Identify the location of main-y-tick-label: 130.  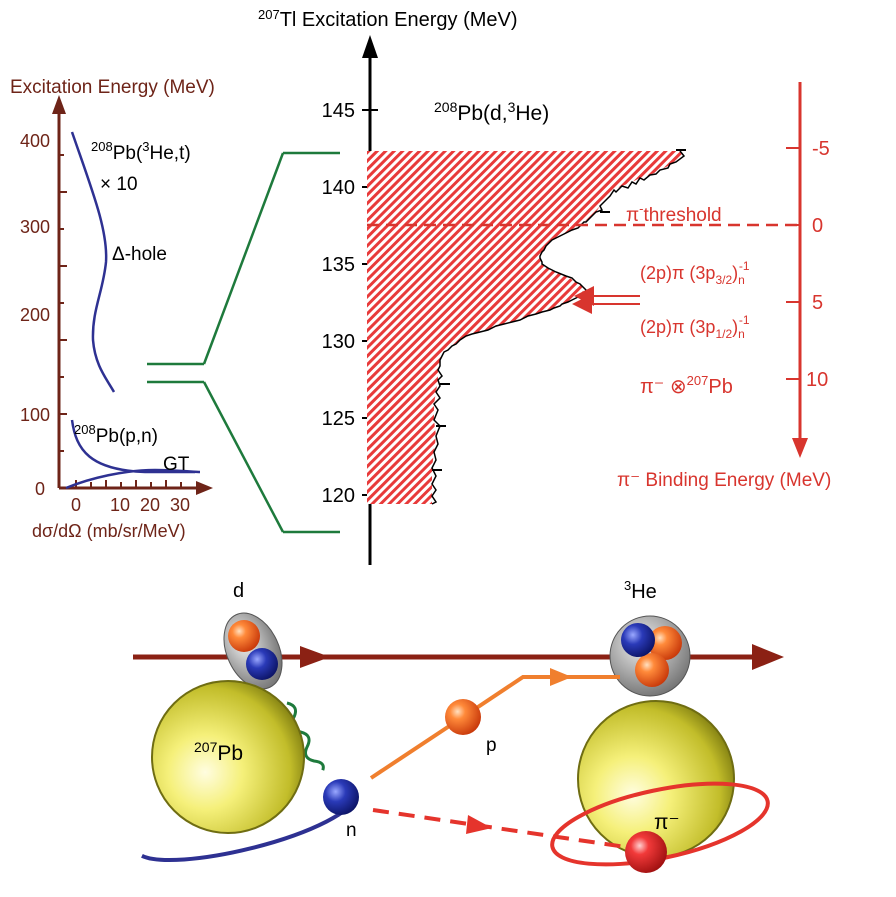
(338, 342).